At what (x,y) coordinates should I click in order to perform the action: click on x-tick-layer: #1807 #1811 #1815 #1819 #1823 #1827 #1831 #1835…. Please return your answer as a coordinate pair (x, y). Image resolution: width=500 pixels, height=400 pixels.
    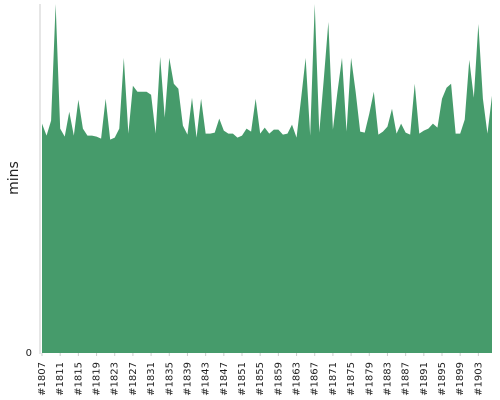
    Looking at the image, I should click on (260, 374).